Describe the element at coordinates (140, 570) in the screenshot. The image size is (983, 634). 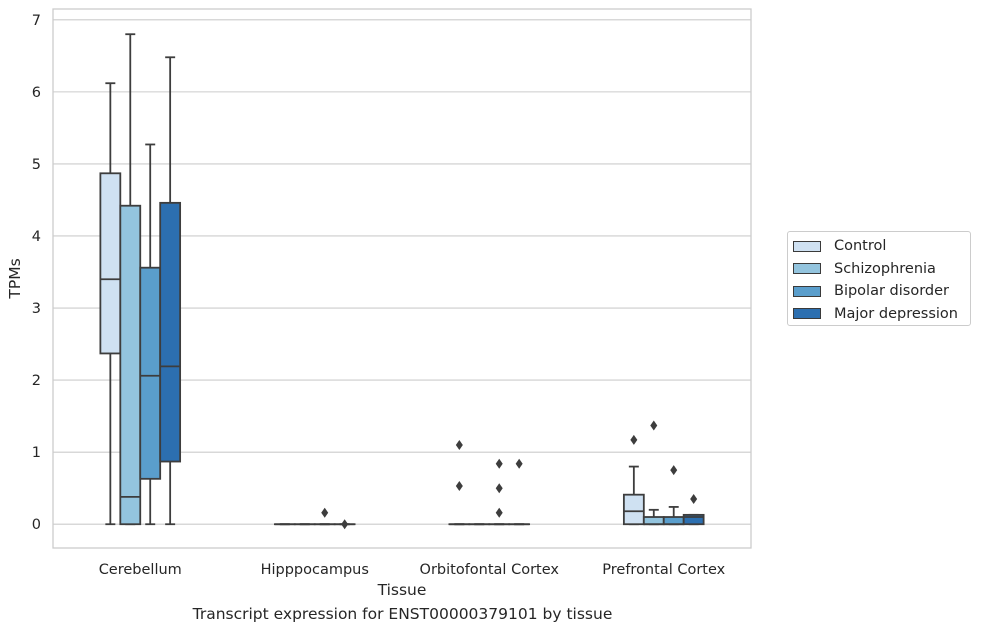
I see `x-tick-label: Cerebellum` at that location.